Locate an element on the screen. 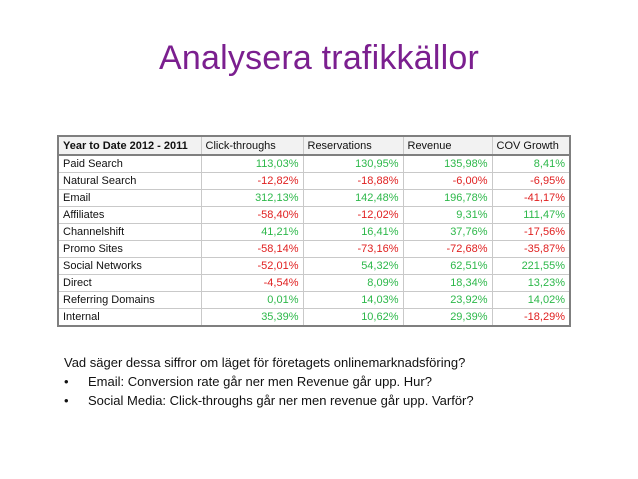  cell-click-throughs: 41,21% is located at coordinates (252, 232).